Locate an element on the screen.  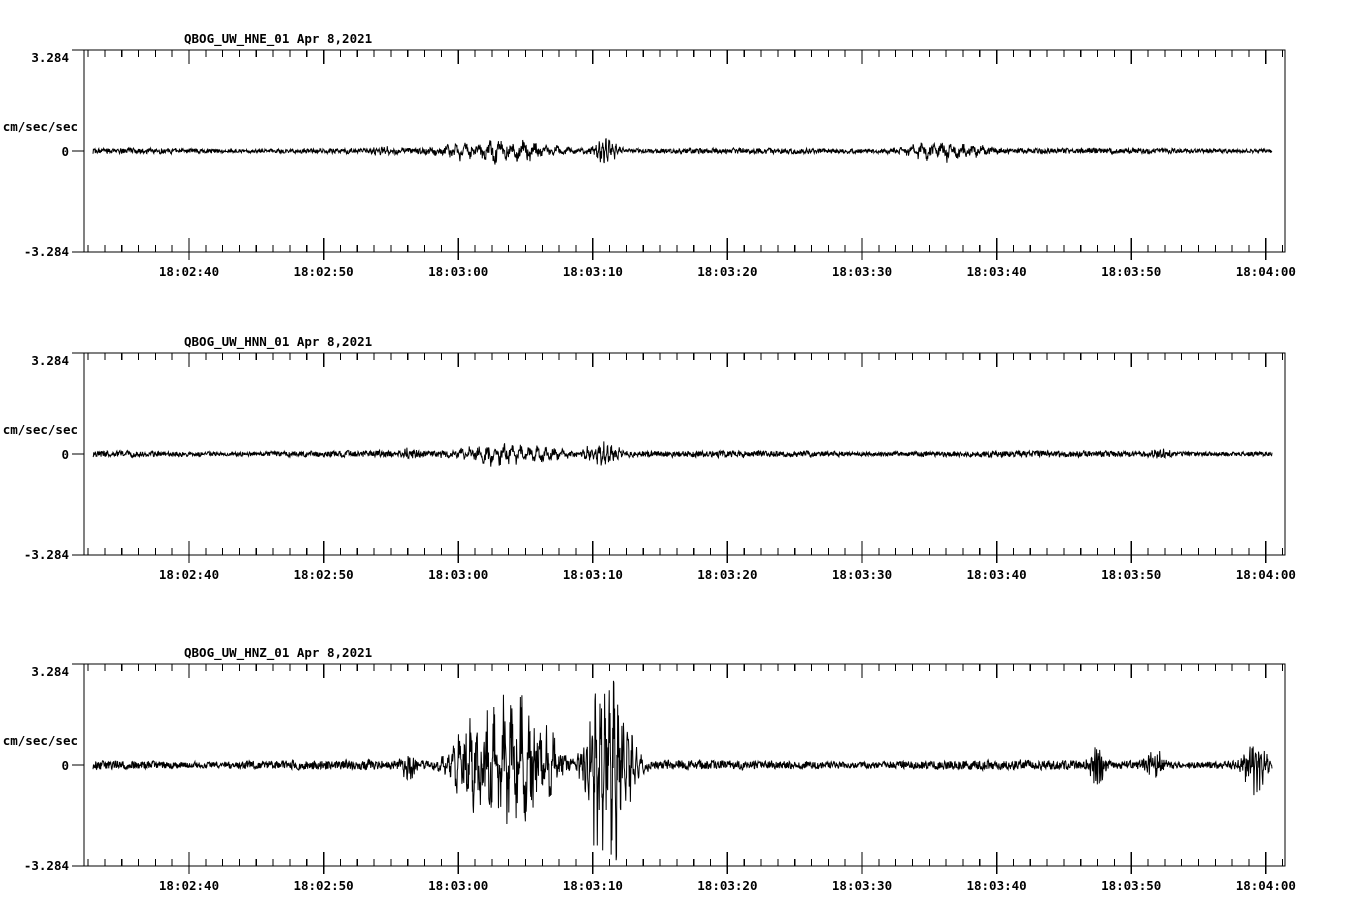
y-max-label-hnn: 3.284 is located at coordinates (50, 360).